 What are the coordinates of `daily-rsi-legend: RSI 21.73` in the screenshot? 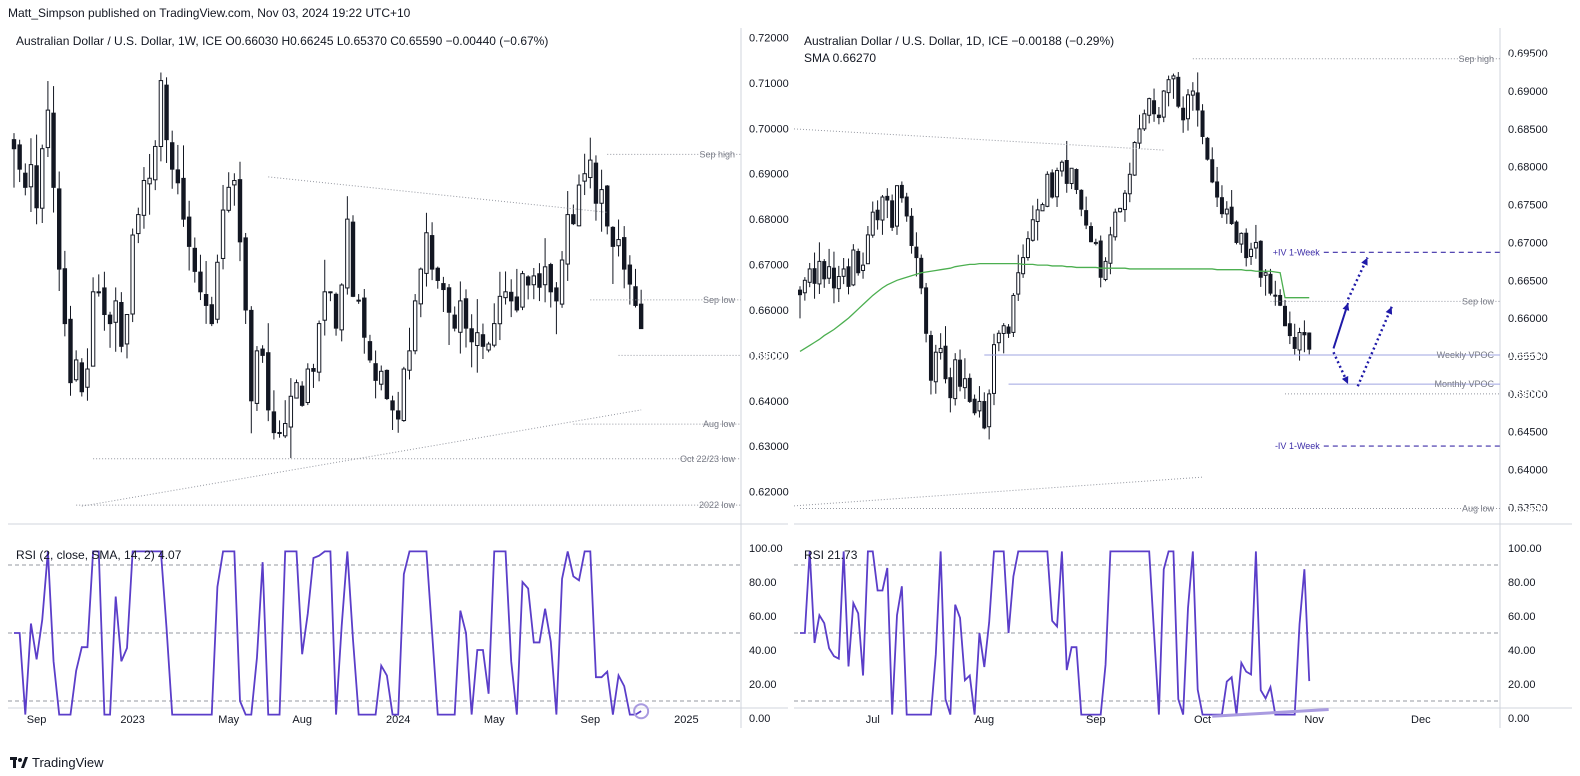 It's located at (831, 555).